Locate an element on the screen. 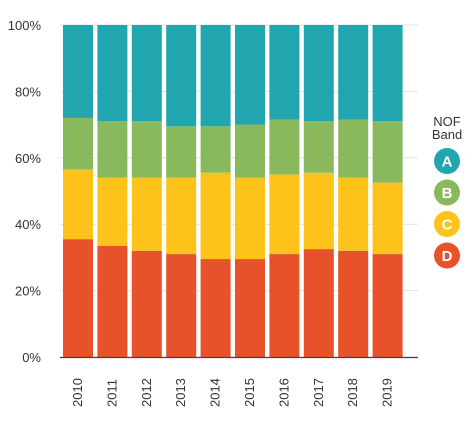  legend-swatch-d is located at coordinates (447, 255).